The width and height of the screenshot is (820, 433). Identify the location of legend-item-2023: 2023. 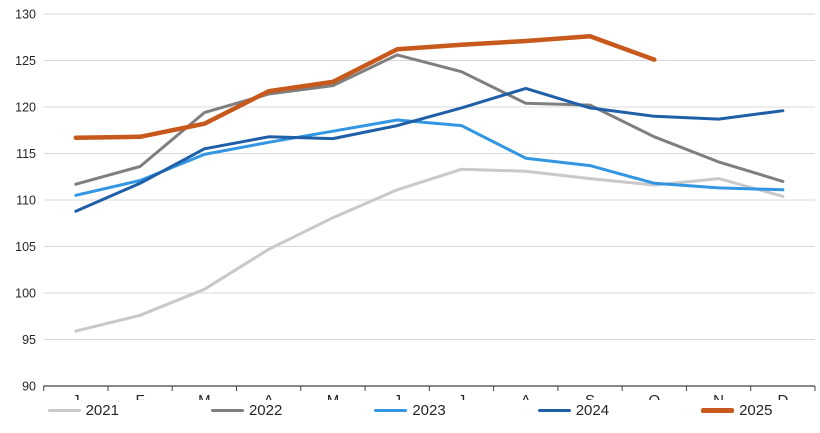
(410, 410).